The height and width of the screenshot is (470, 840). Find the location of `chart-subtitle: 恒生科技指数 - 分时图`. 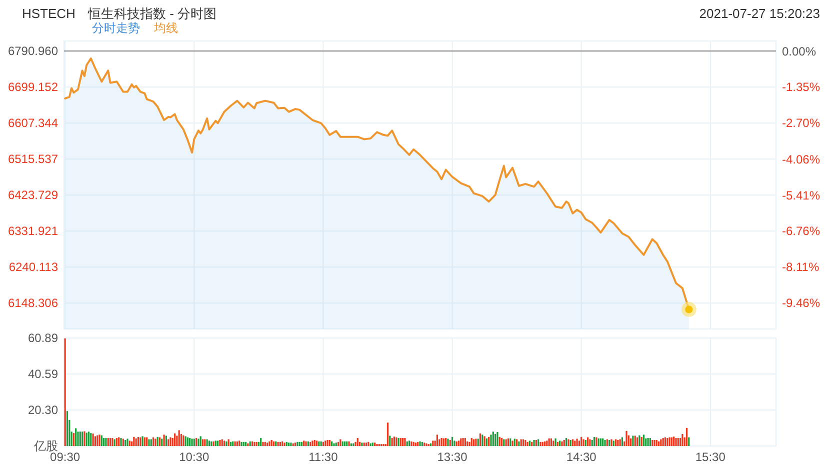

chart-subtitle: 恒生科技指数 - 分时图 is located at coordinates (152, 13).